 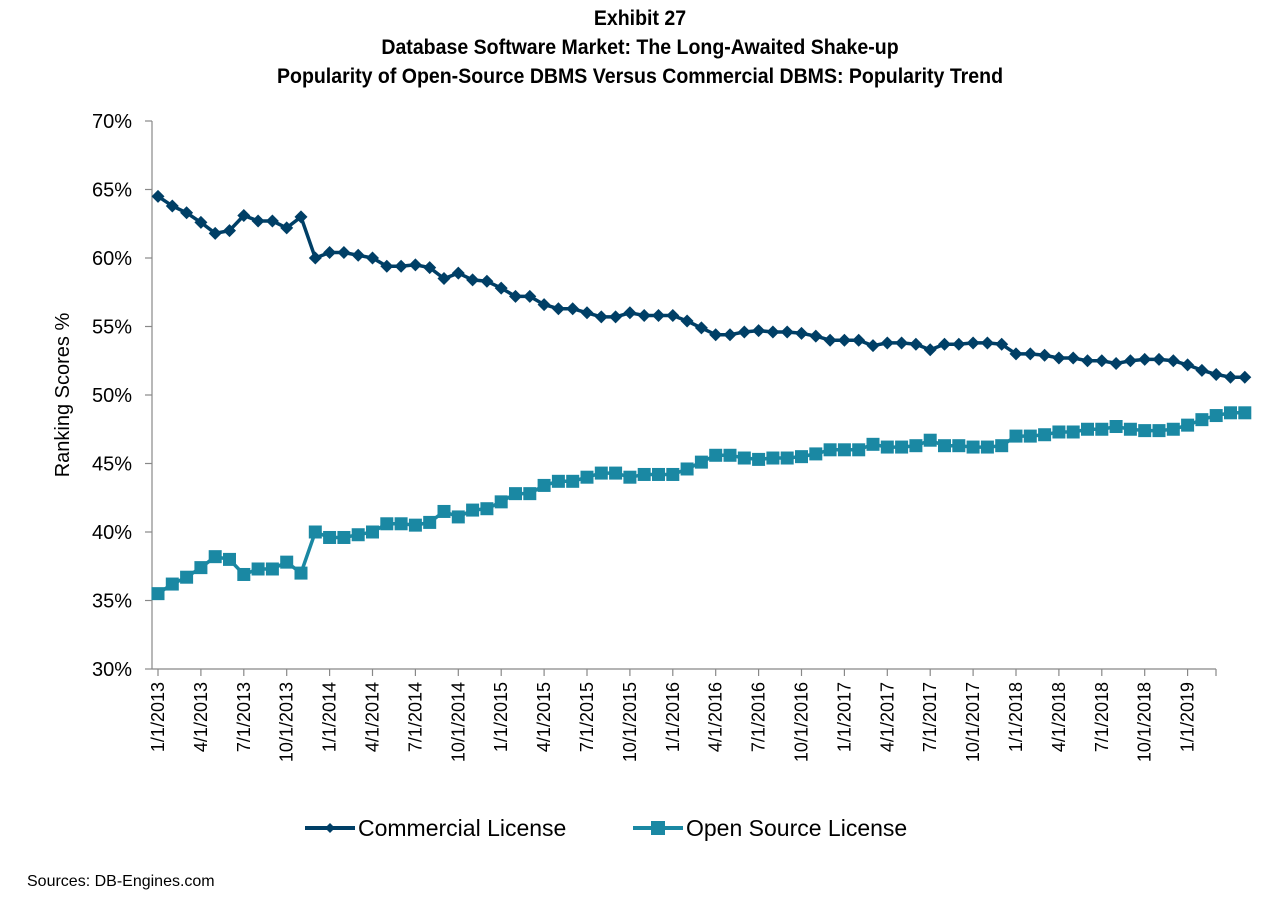 I want to click on exhibit-label: Exhibit 27, so click(x=640, y=18).